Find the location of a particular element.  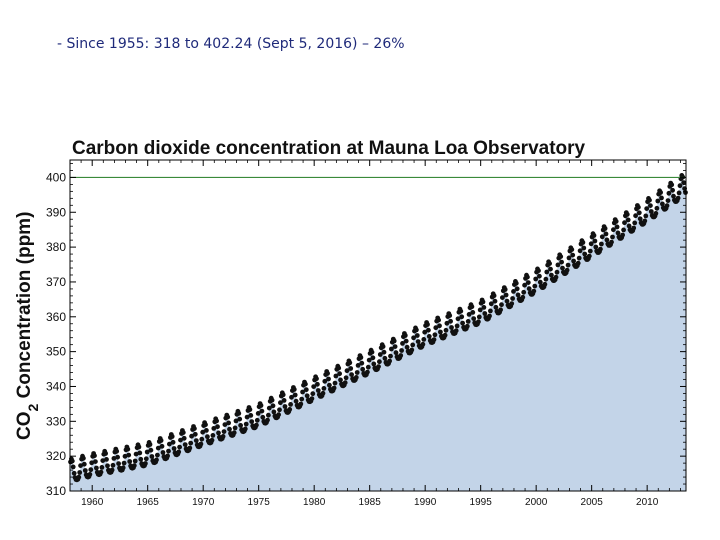

y-tick-label: 380 is located at coordinates (56, 247).